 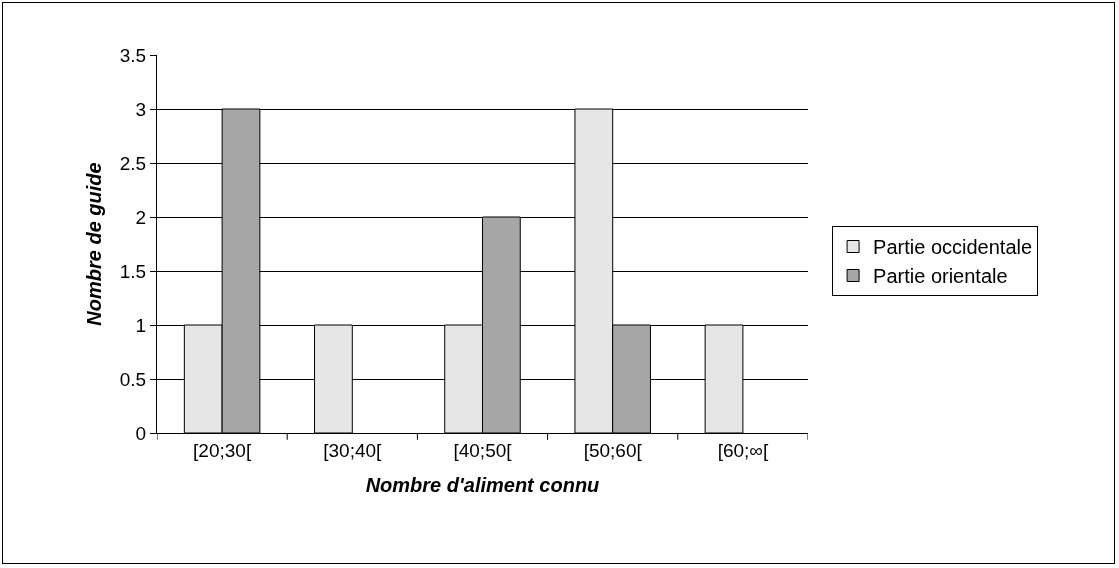 What do you see at coordinates (141, 109) in the screenshot?
I see `y-tick-label: 3` at bounding box center [141, 109].